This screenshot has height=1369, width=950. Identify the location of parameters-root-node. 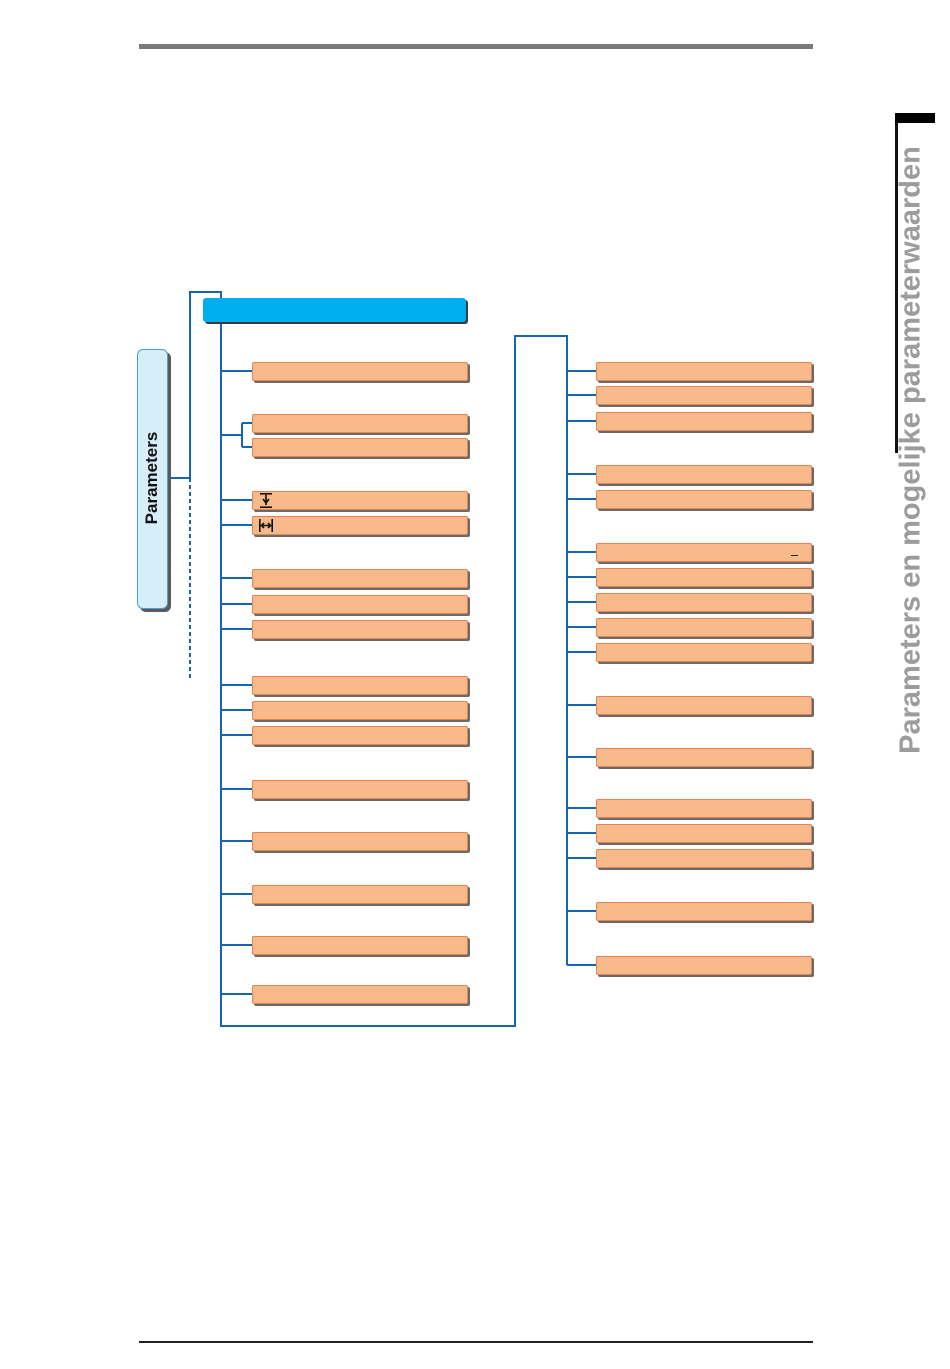
(152, 479).